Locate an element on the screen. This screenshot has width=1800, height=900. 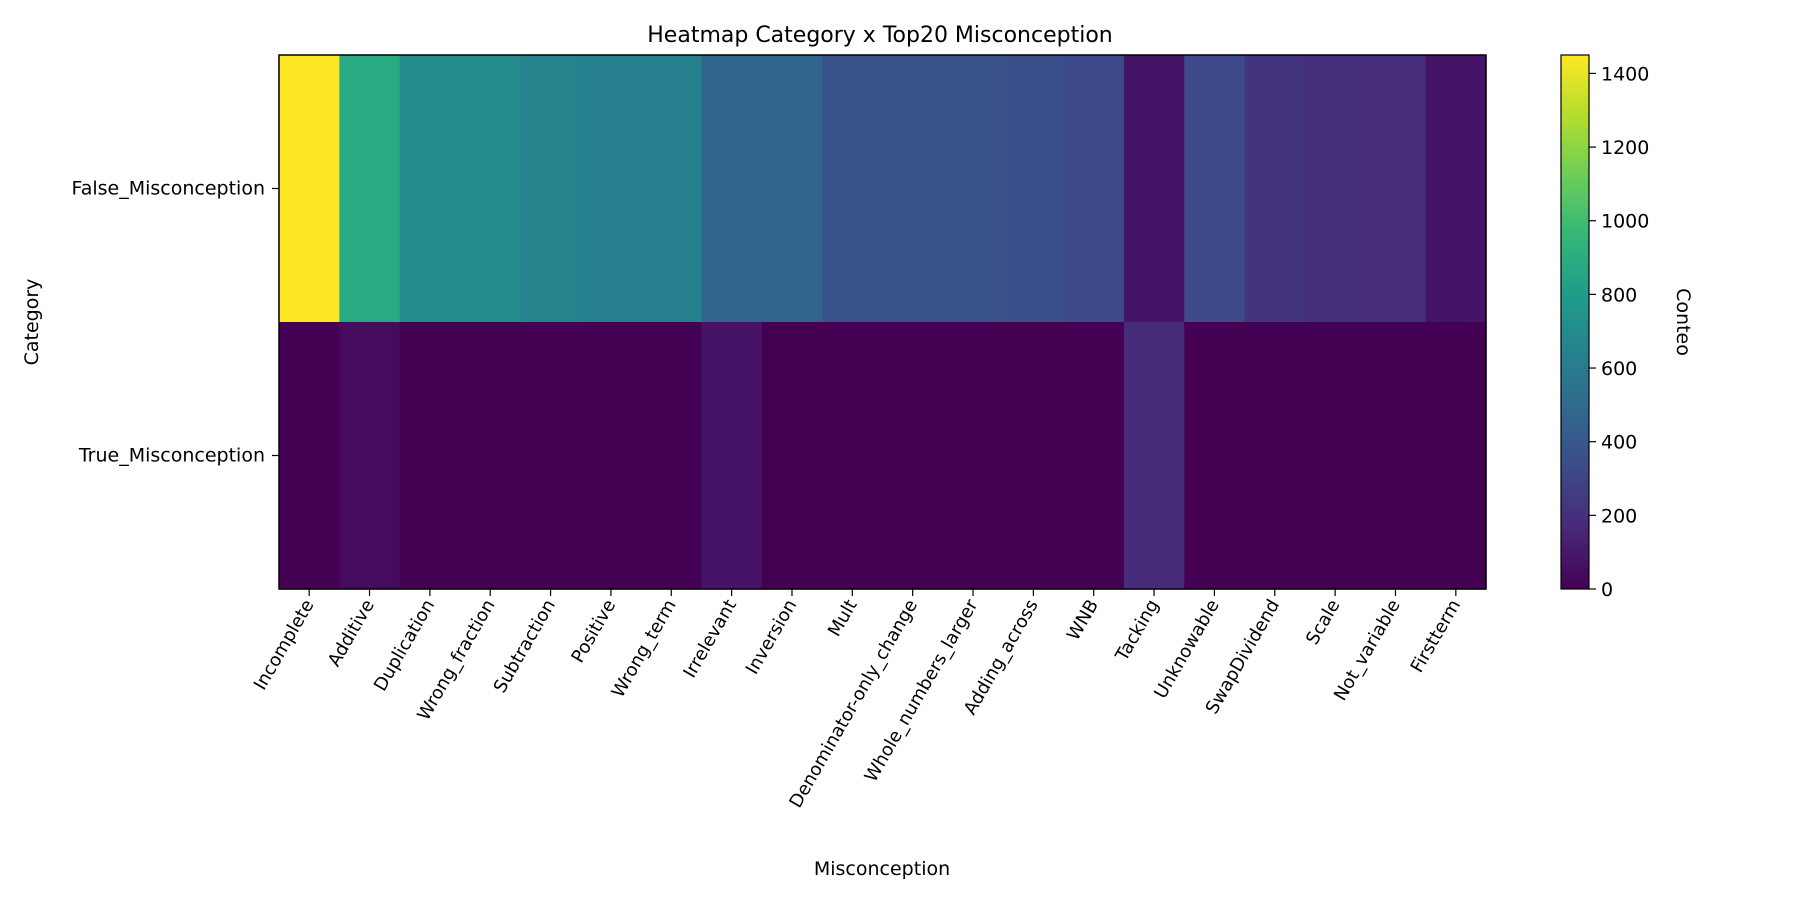
x-tick-label: Mult is located at coordinates (843, 618).